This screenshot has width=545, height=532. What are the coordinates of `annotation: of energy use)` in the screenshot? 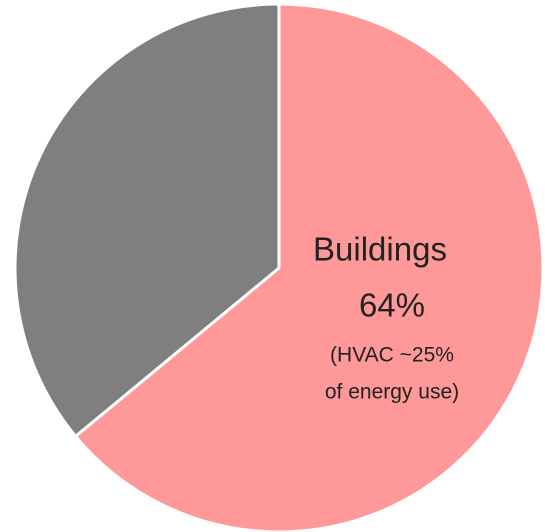 It's located at (392, 392).